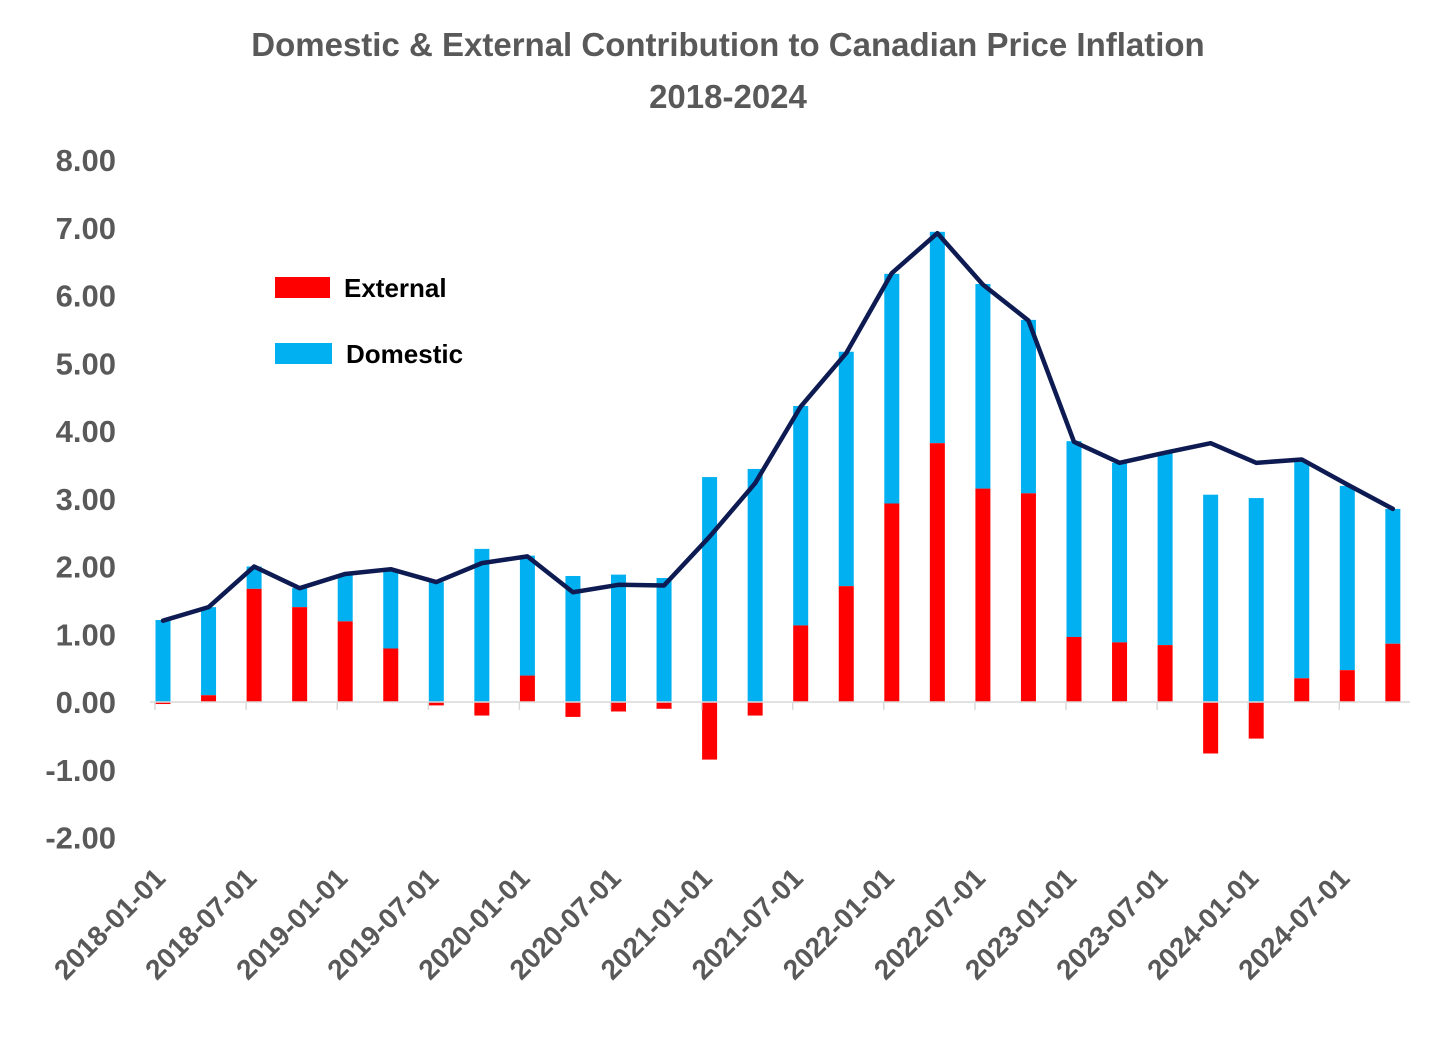 The height and width of the screenshot is (1057, 1456). What do you see at coordinates (395, 288) in the screenshot?
I see `legend-label-external: External` at bounding box center [395, 288].